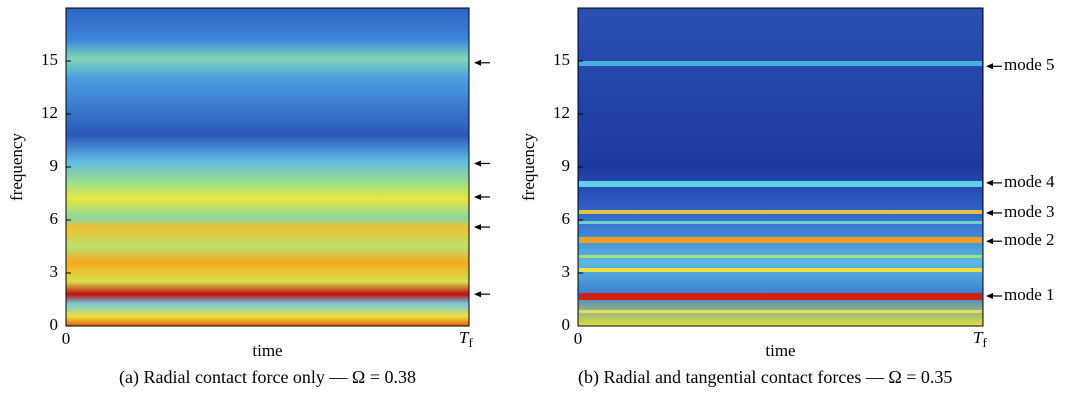 The height and width of the screenshot is (420, 1079). What do you see at coordinates (1029, 181) in the screenshot?
I see `mode-label: mode 4` at bounding box center [1029, 181].